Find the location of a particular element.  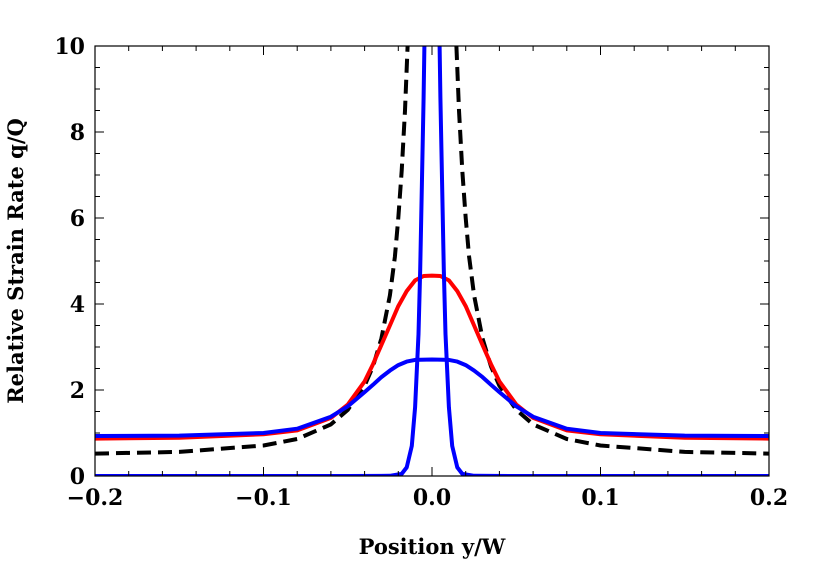

y-tick-label: 10 is located at coordinates (69, 47).